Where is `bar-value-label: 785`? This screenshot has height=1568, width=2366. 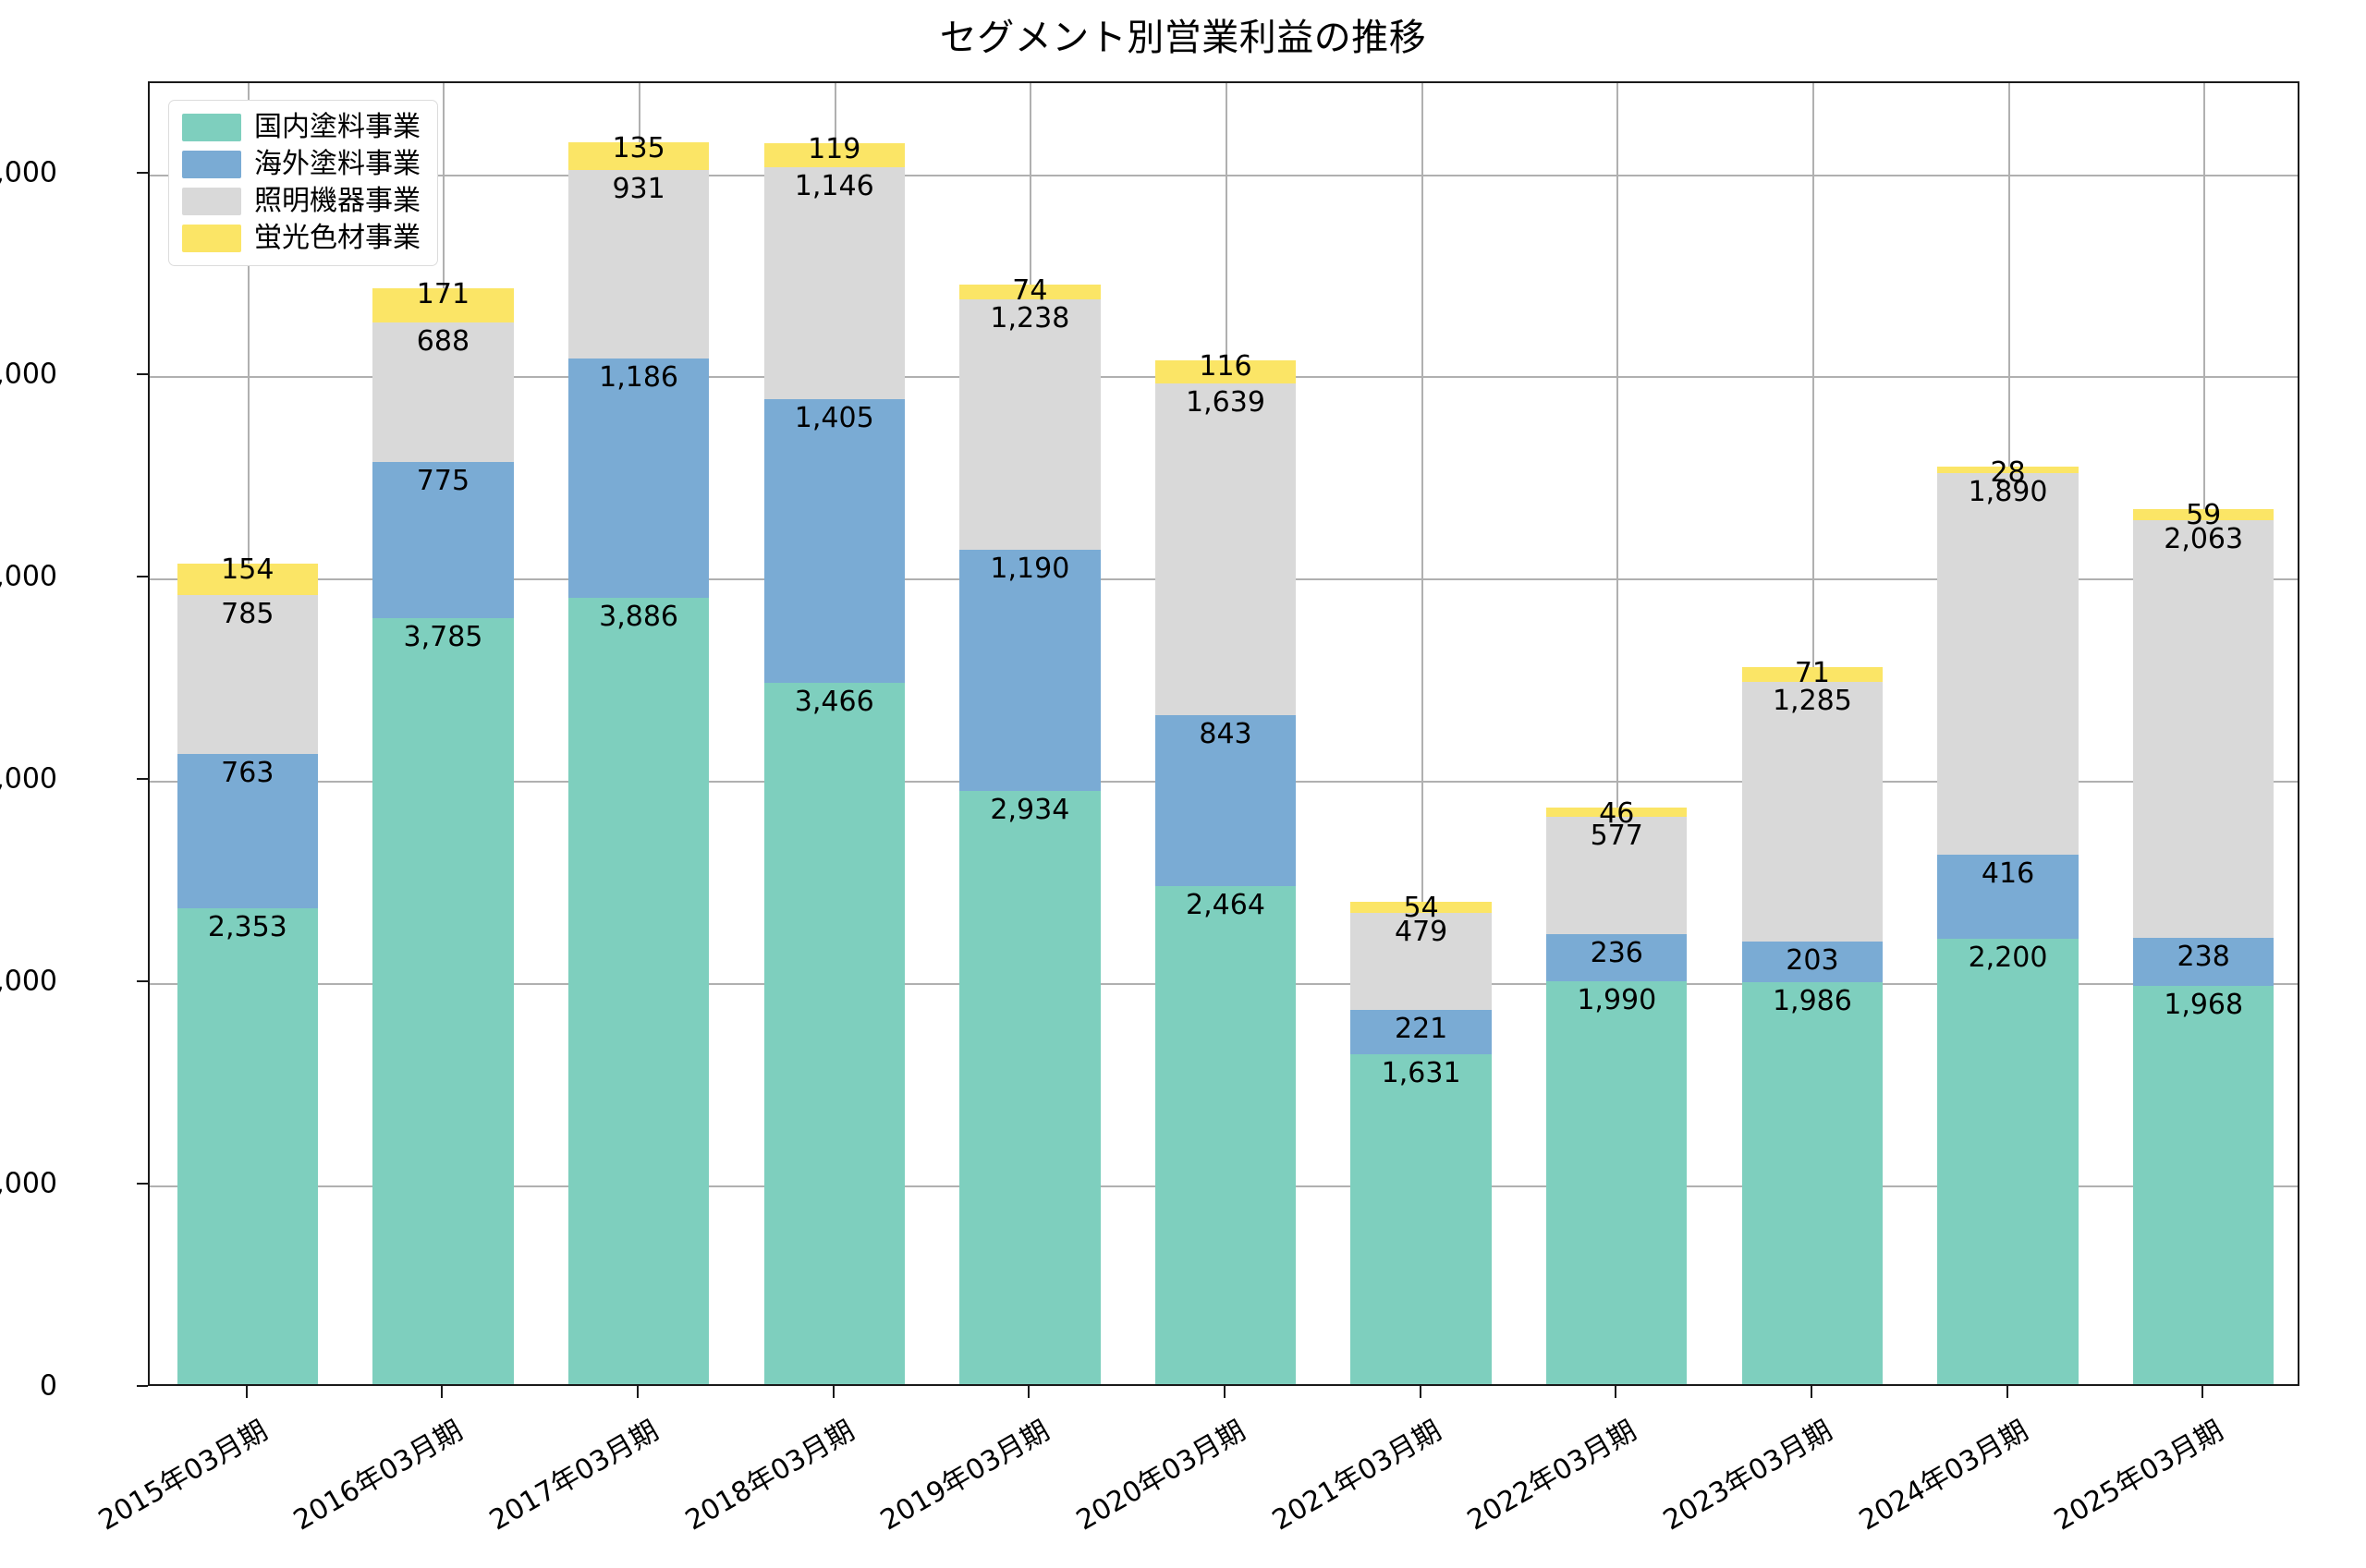 bar-value-label: 785 is located at coordinates (248, 614).